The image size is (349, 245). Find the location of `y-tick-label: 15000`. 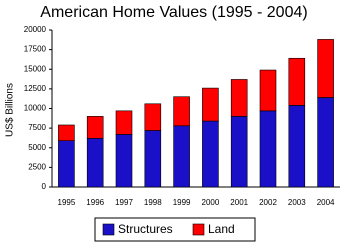

y-tick-label: 15000 is located at coordinates (35, 68).